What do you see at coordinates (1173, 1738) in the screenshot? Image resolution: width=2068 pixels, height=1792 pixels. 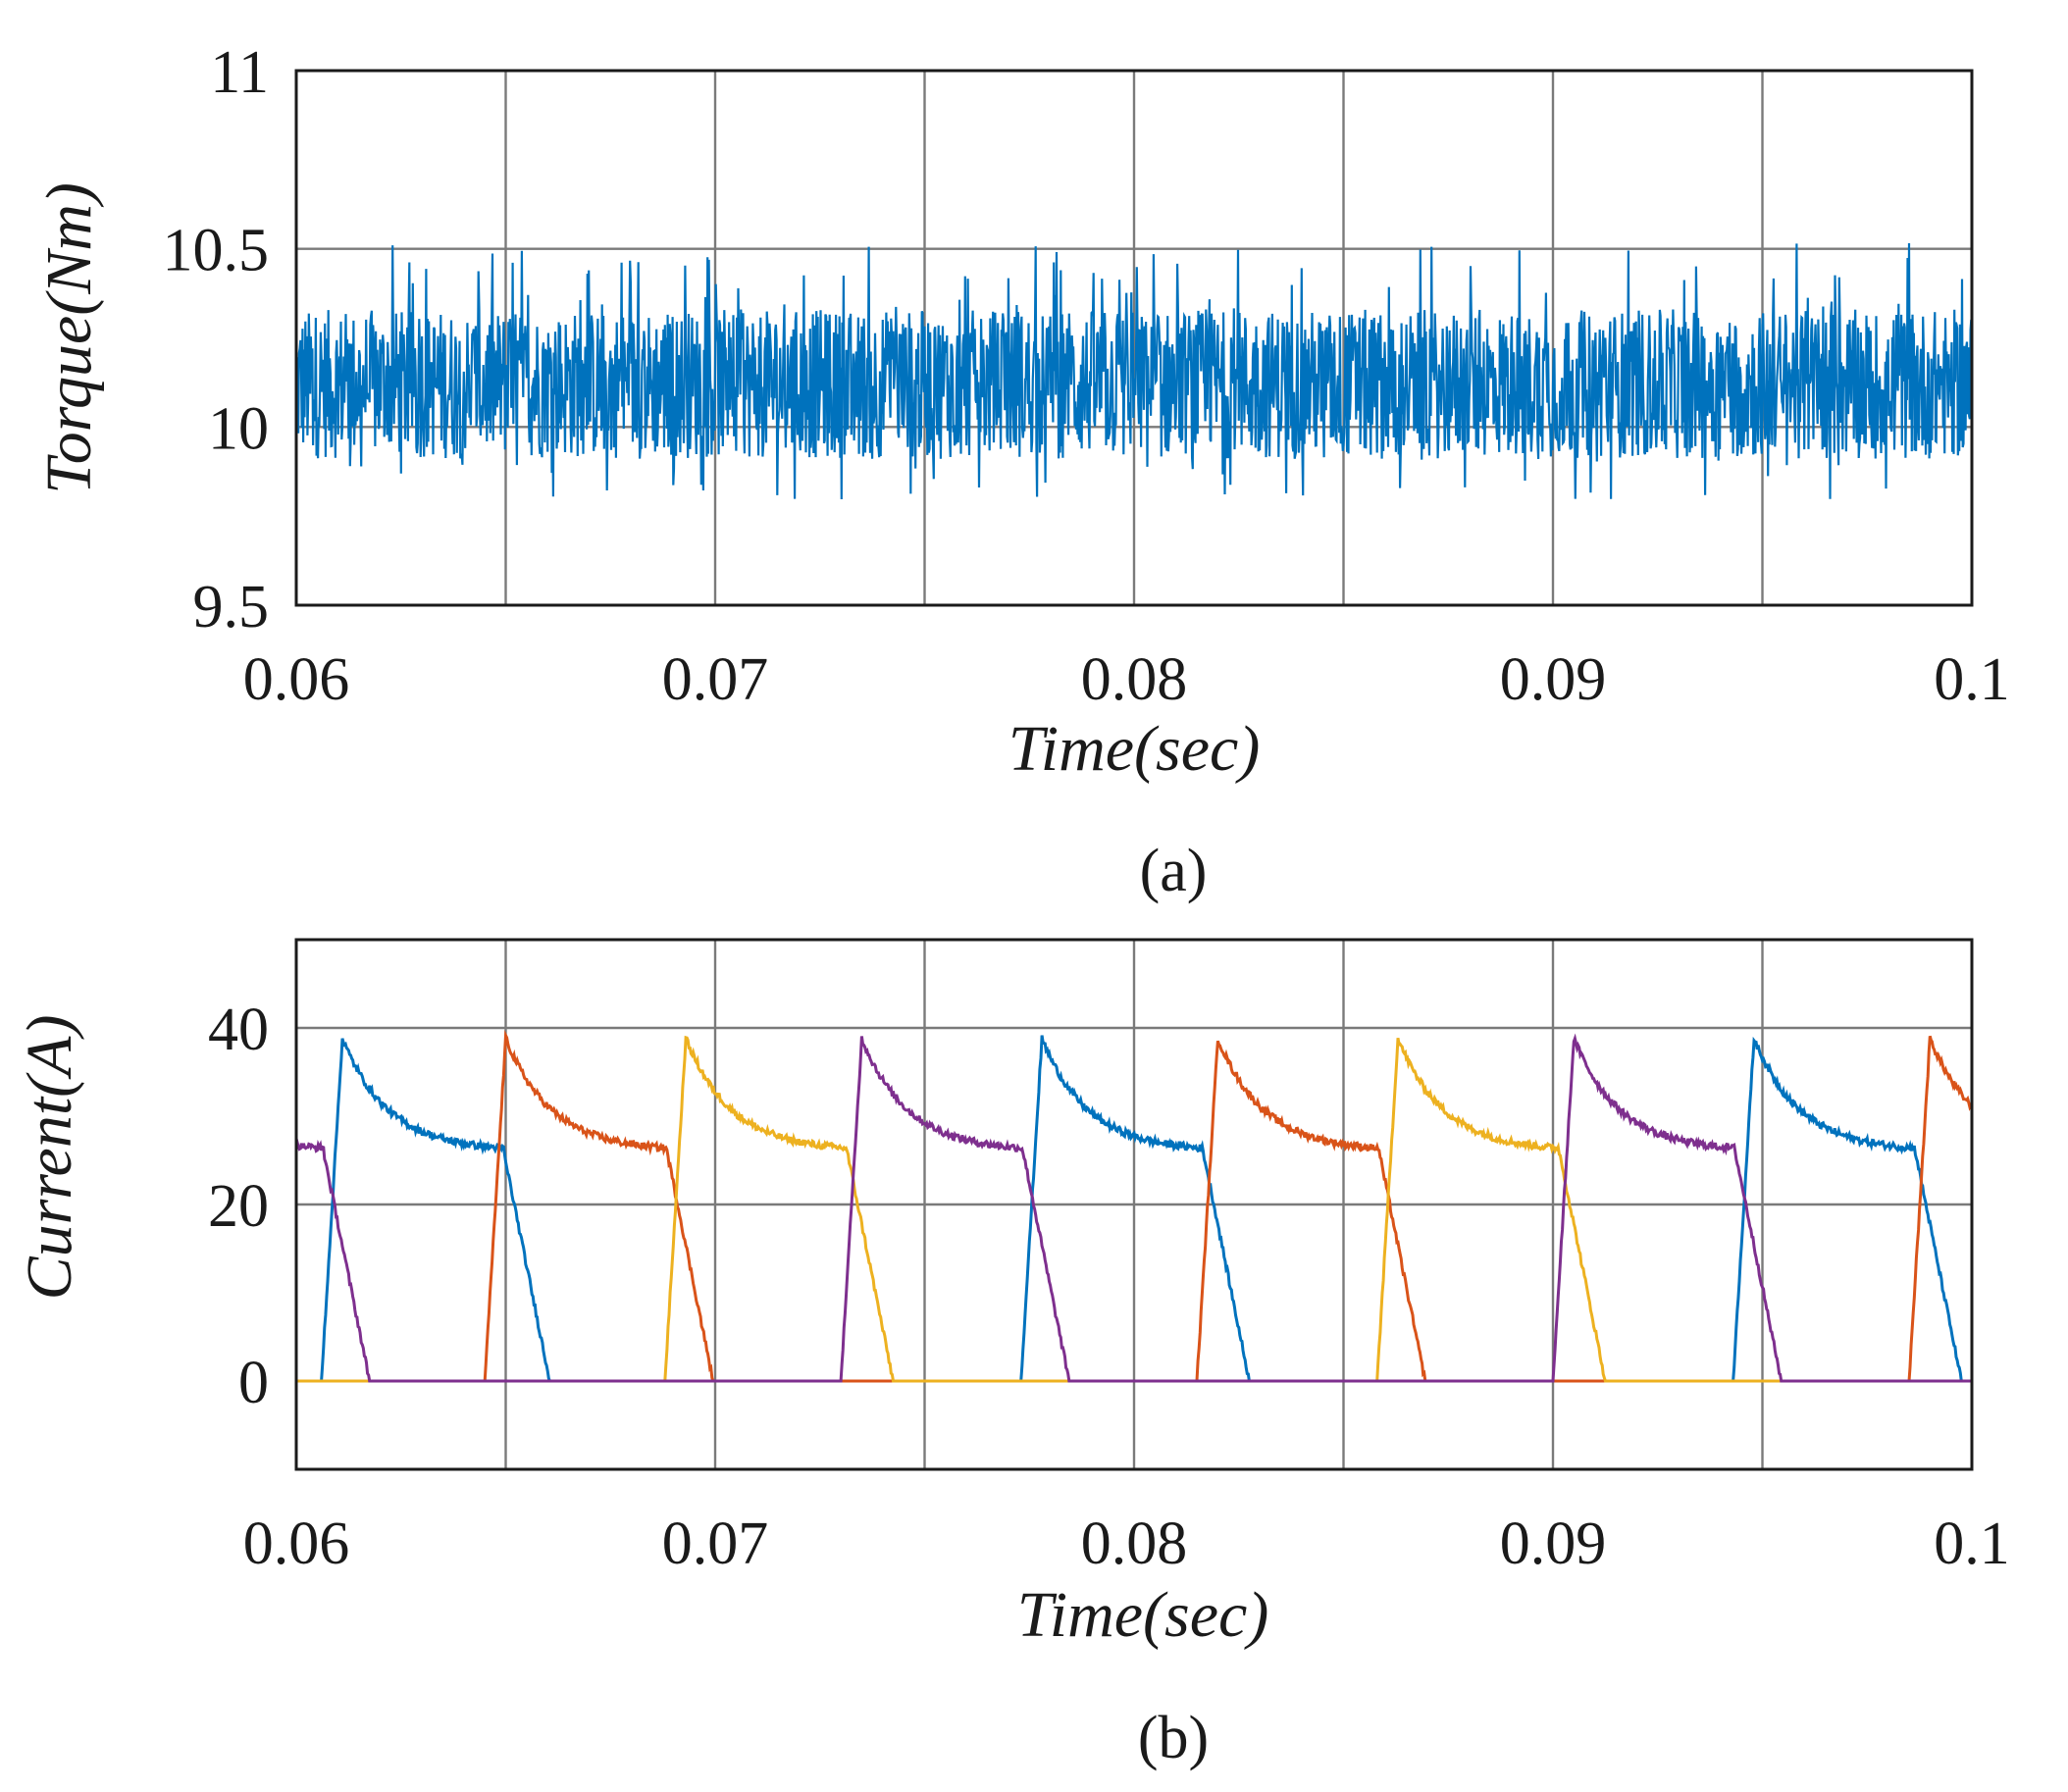 I see `panel-b-caption: (b)` at bounding box center [1173, 1738].